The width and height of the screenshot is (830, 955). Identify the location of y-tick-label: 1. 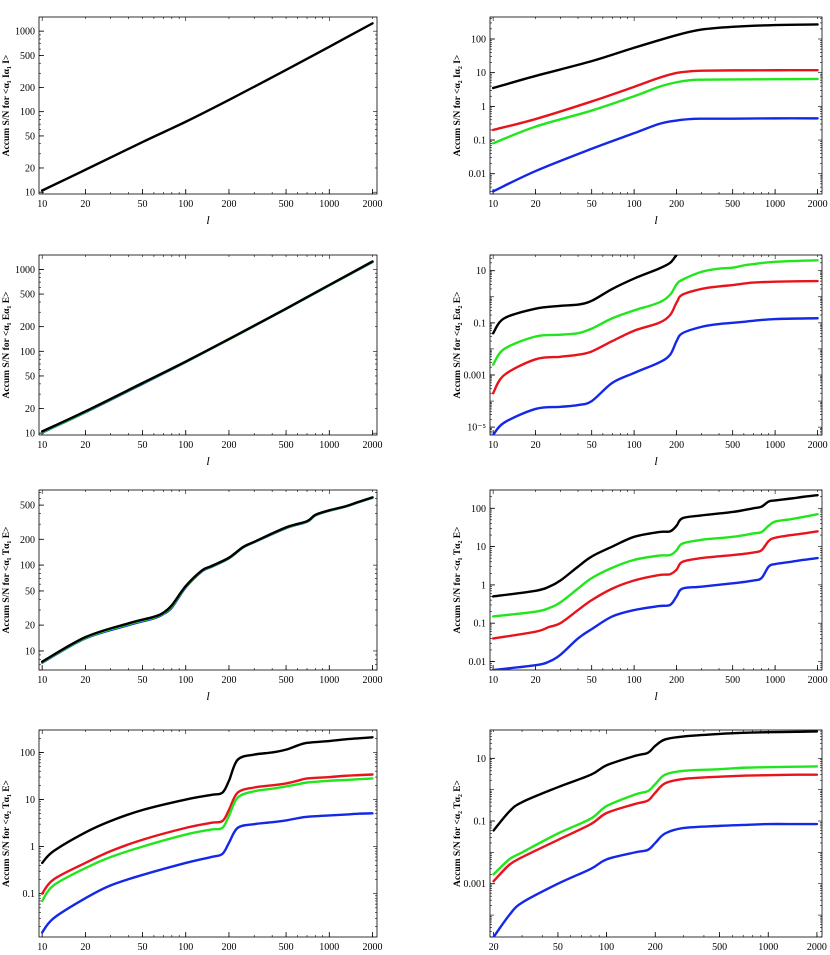
(483, 107).